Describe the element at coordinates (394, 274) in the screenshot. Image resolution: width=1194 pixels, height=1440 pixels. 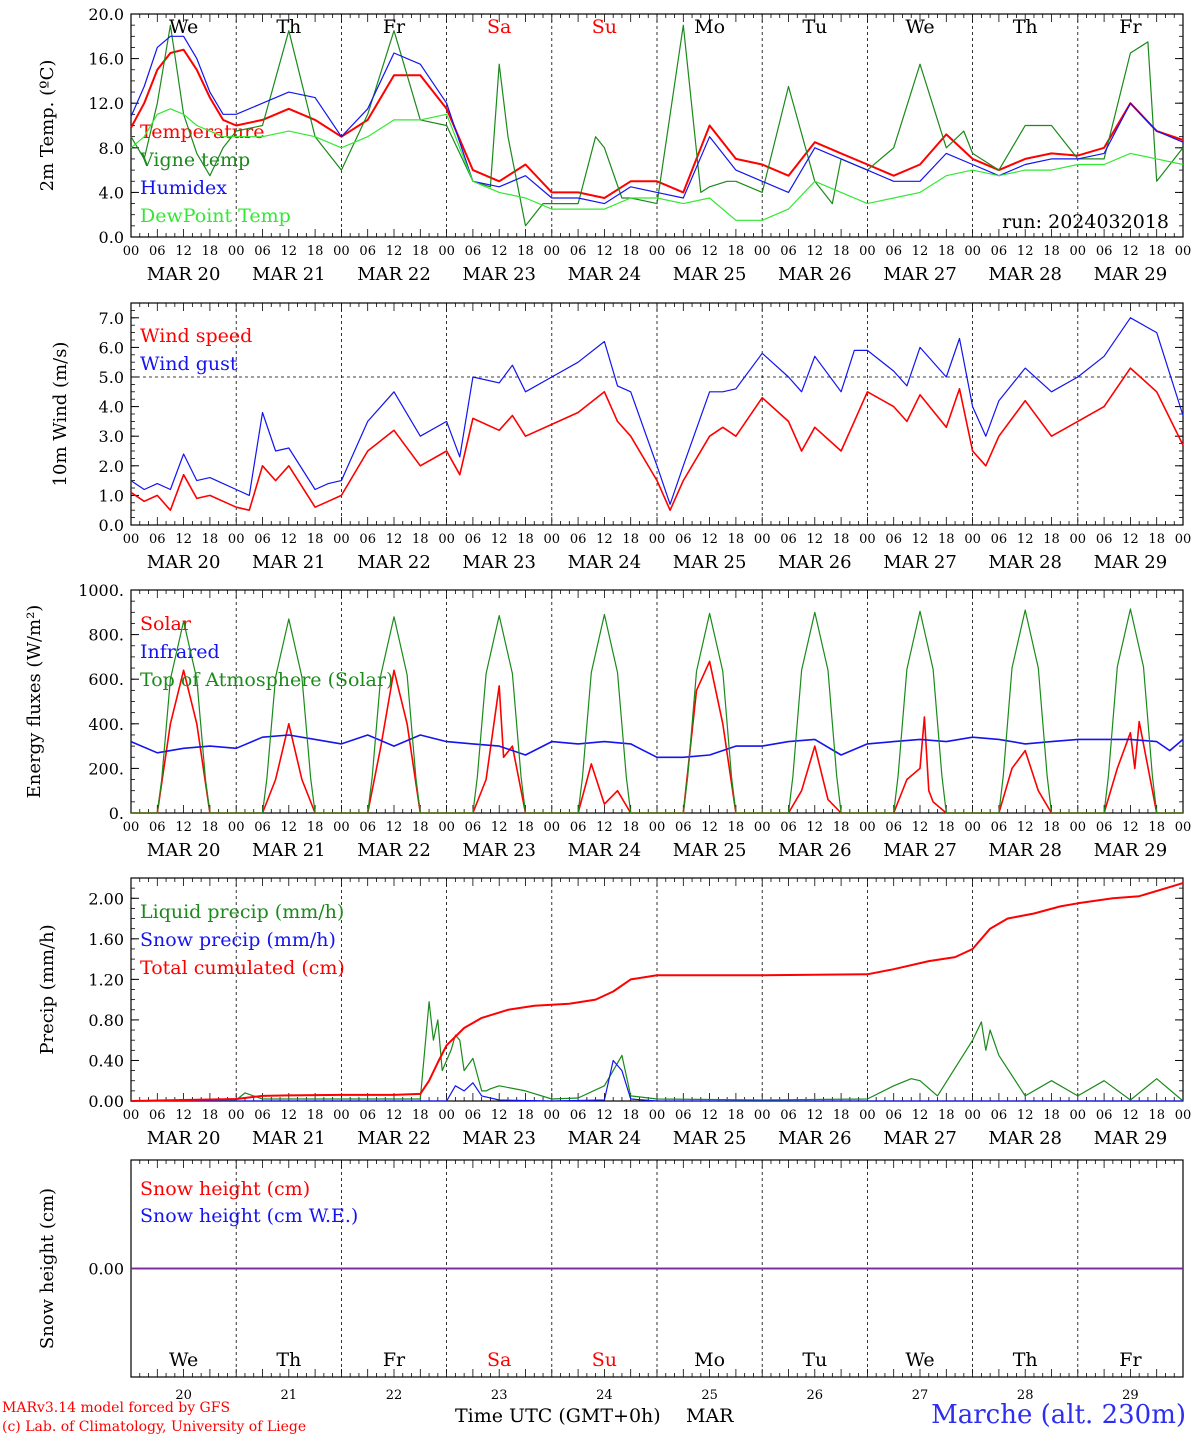
I see `date-label: MAR 22` at that location.